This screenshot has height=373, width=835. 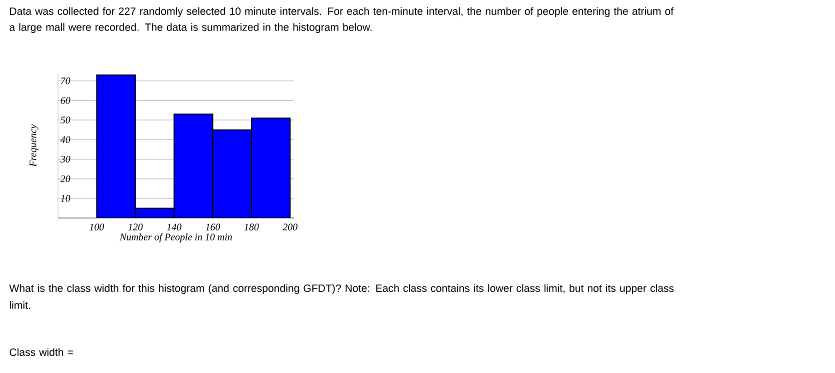 I want to click on x-tick-label: 100, so click(x=97, y=227).